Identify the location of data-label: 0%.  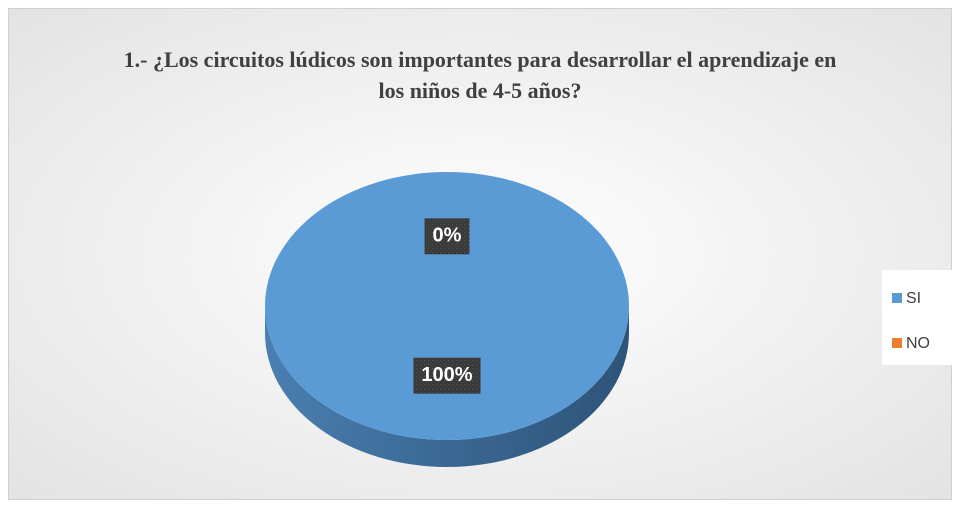
(447, 236).